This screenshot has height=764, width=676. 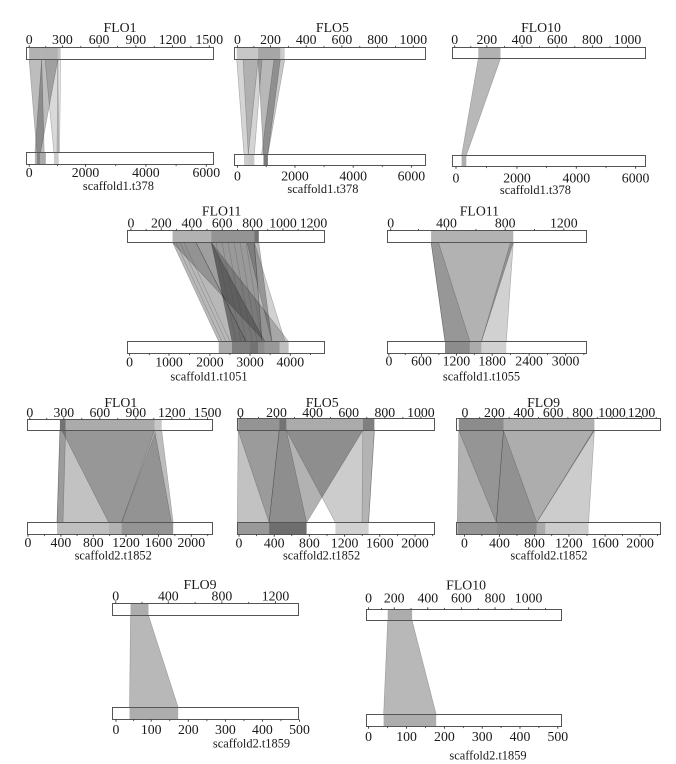 What do you see at coordinates (406, 736) in the screenshot?
I see `svg-text: 100` at bounding box center [406, 736].